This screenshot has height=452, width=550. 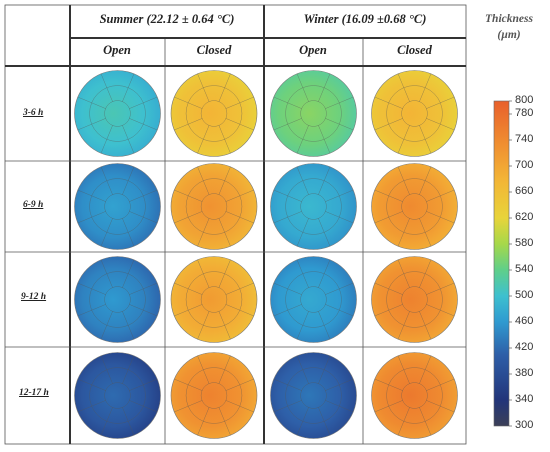 What do you see at coordinates (313, 50) in the screenshot?
I see `subheader-winter-open: Open` at bounding box center [313, 50].